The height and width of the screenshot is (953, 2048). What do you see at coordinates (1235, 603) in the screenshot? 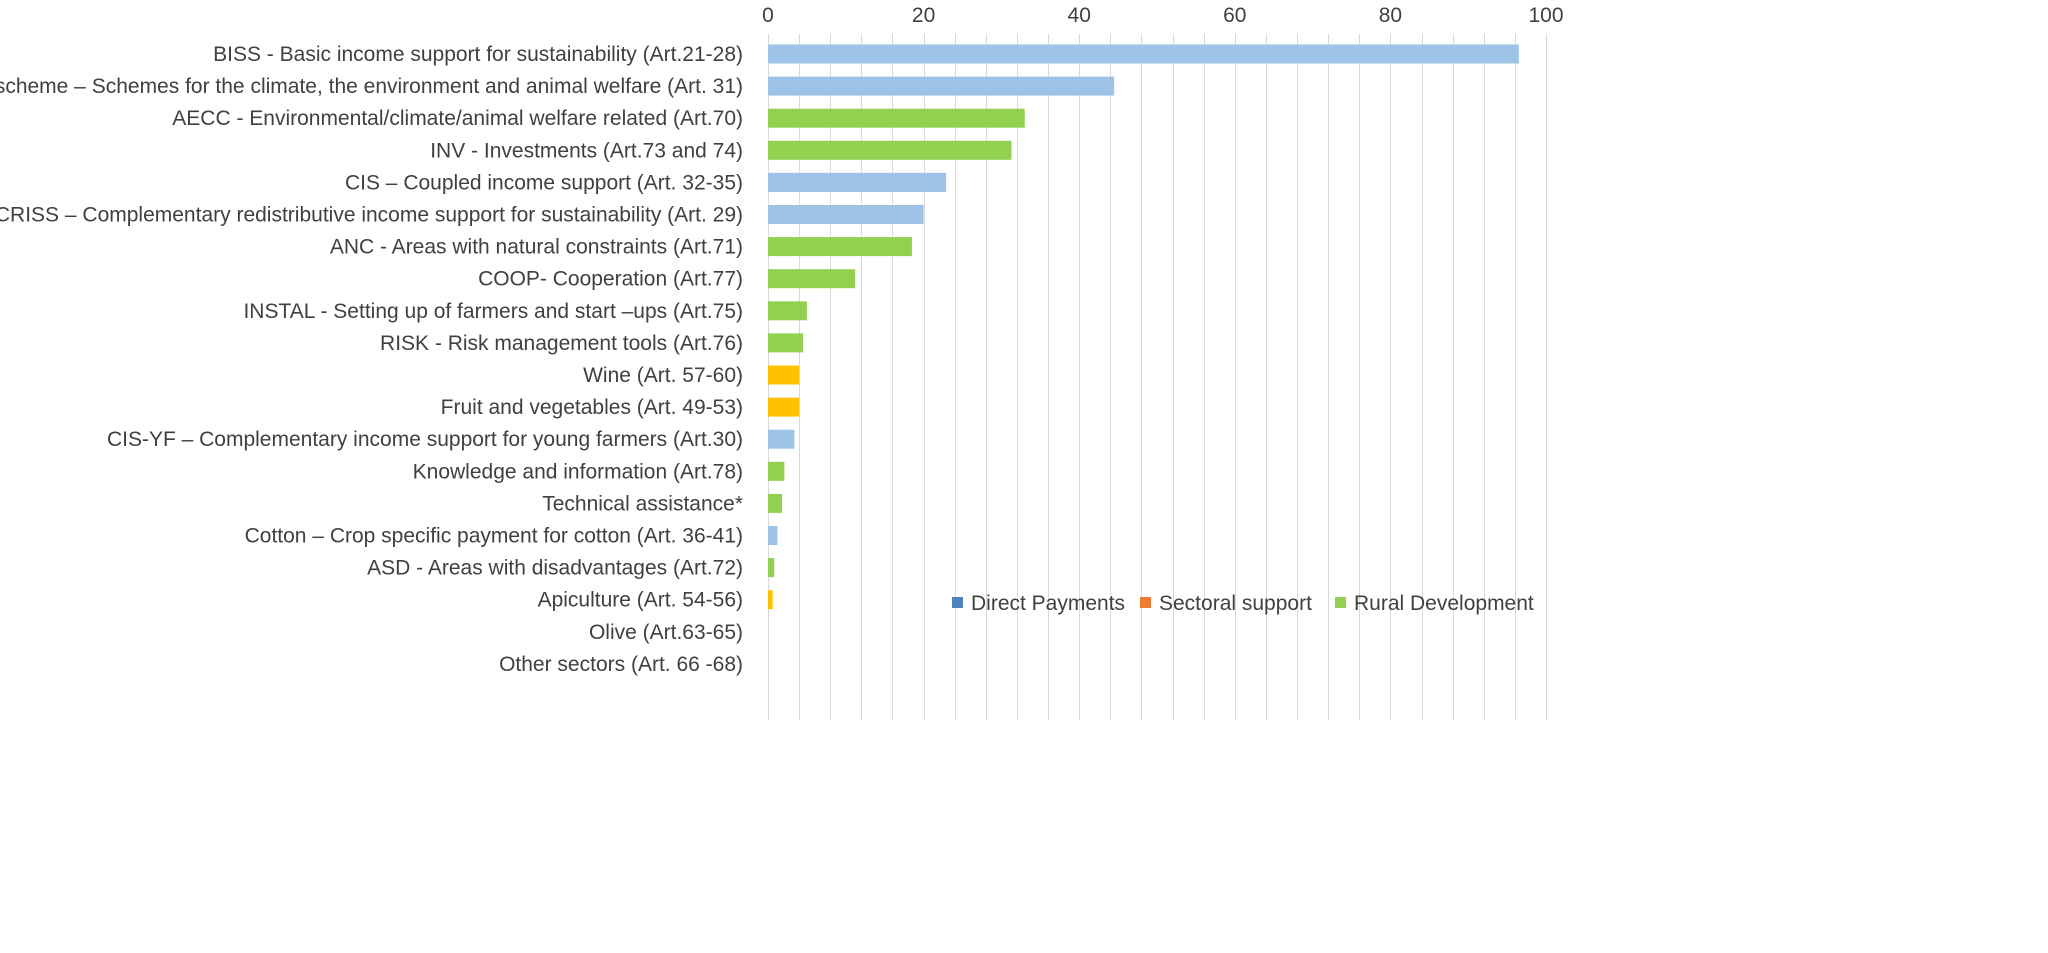
I see `legend-label: Sectoral support` at bounding box center [1235, 603].